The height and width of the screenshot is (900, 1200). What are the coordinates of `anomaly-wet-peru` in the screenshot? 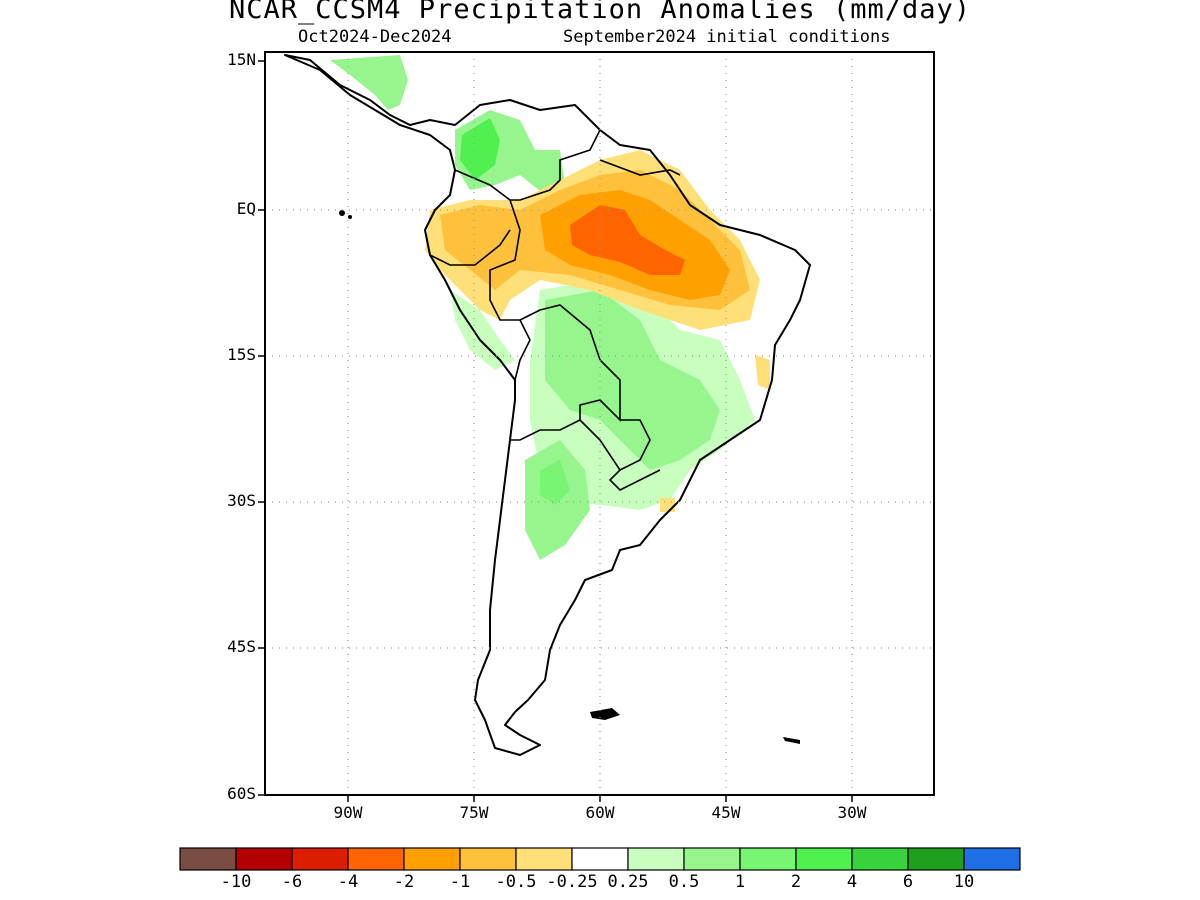 It's located at (482, 330).